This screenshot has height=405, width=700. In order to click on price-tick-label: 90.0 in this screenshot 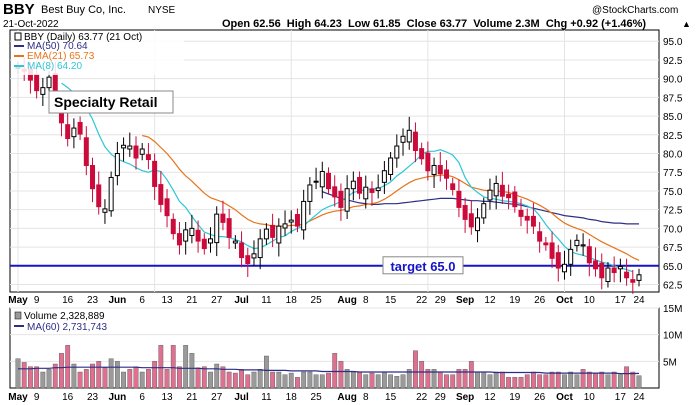, I will do `click(673, 80)`.